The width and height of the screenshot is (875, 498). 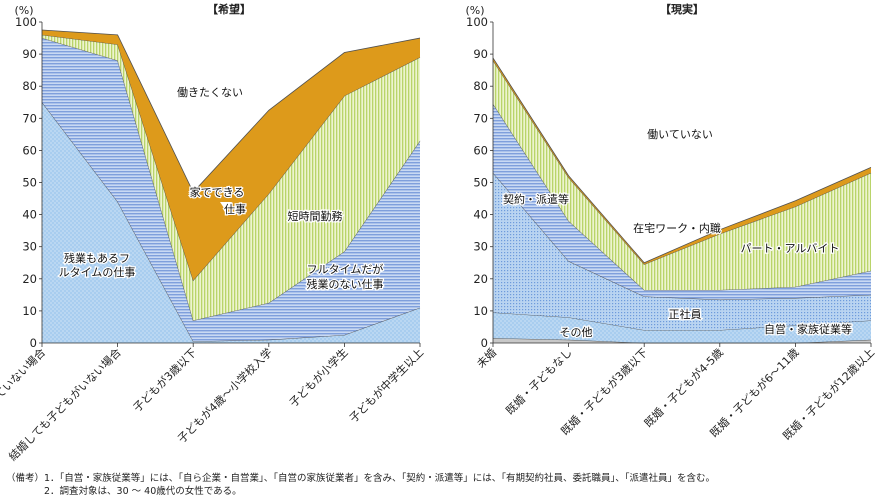 What do you see at coordinates (539, 381) in the screenshot?
I see `x-tick-label-1: 既婚・子どもなし` at bounding box center [539, 381].